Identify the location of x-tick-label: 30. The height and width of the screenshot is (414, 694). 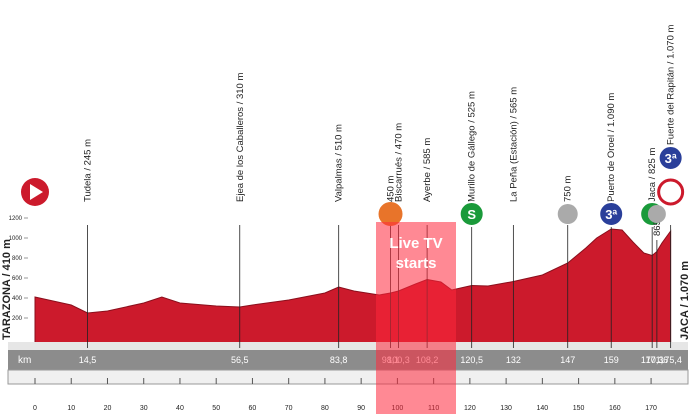
(144, 408).